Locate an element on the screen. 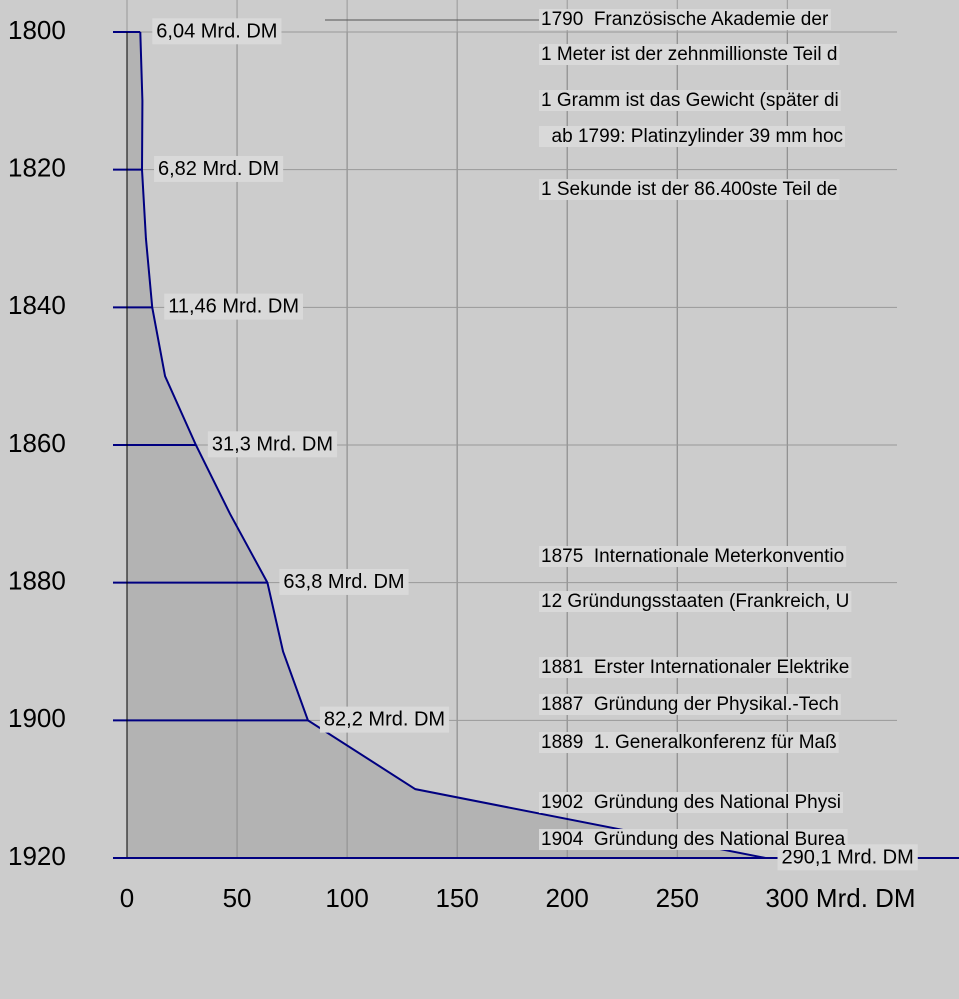 The image size is (959, 999). annotation: 1904 Gründung des National Burea is located at coordinates (693, 839).